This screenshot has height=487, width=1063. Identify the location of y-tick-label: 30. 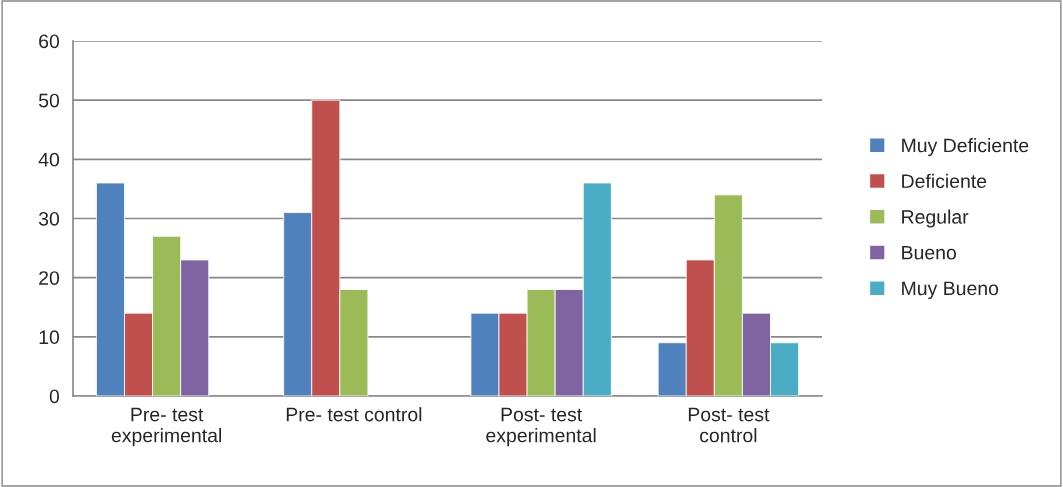
(49, 218).